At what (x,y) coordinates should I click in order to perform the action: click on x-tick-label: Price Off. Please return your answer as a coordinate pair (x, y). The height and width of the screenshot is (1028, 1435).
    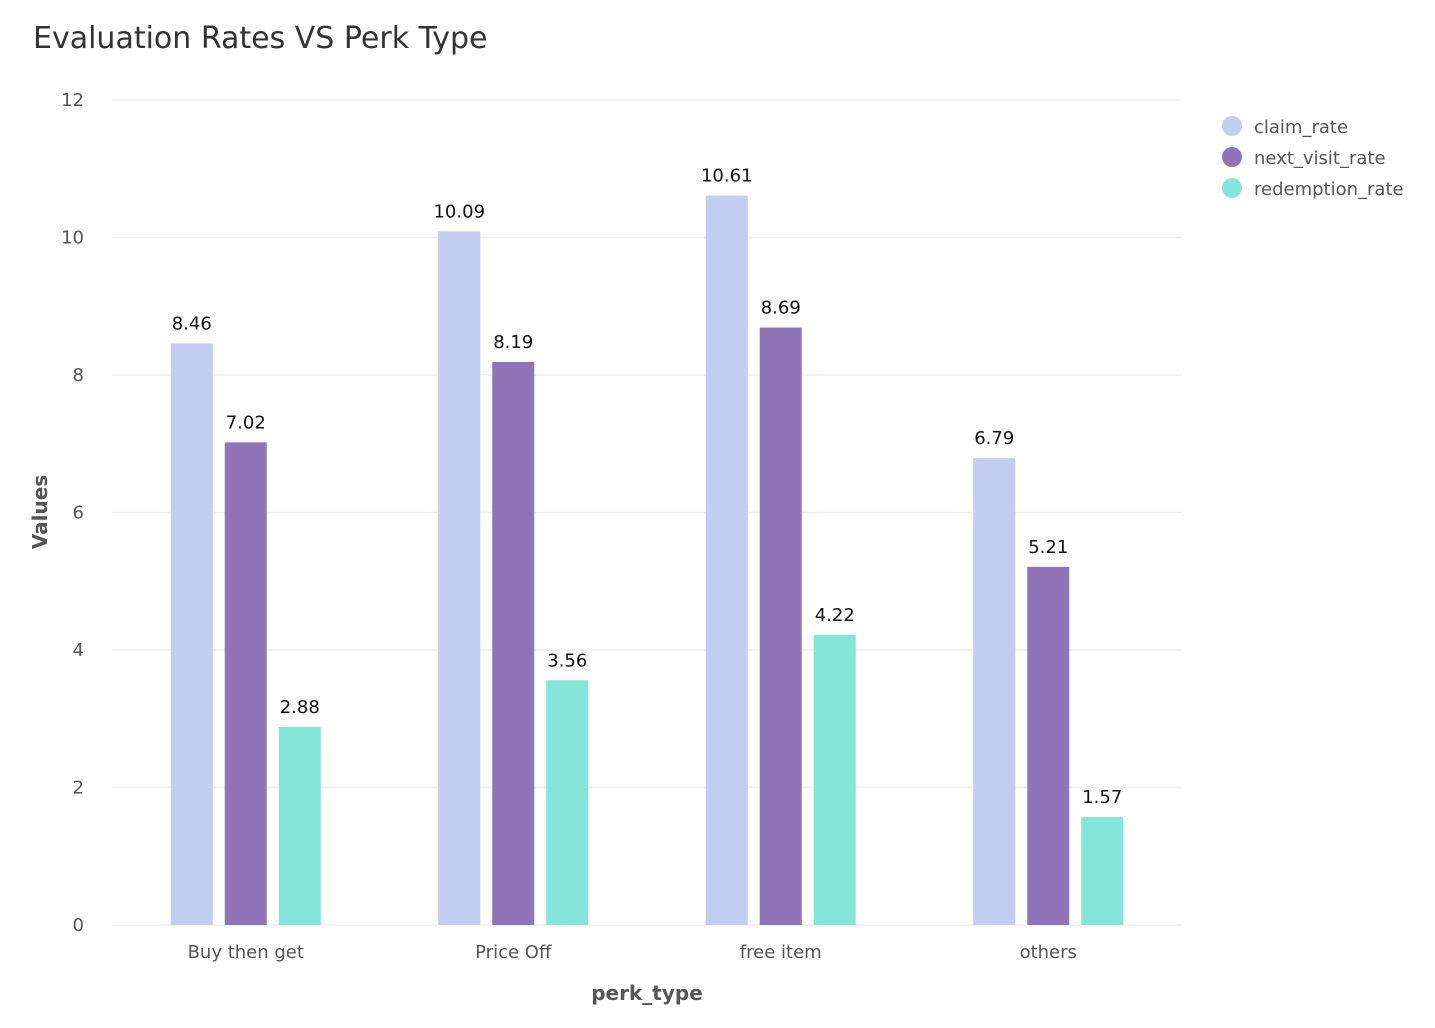
    Looking at the image, I should click on (513, 952).